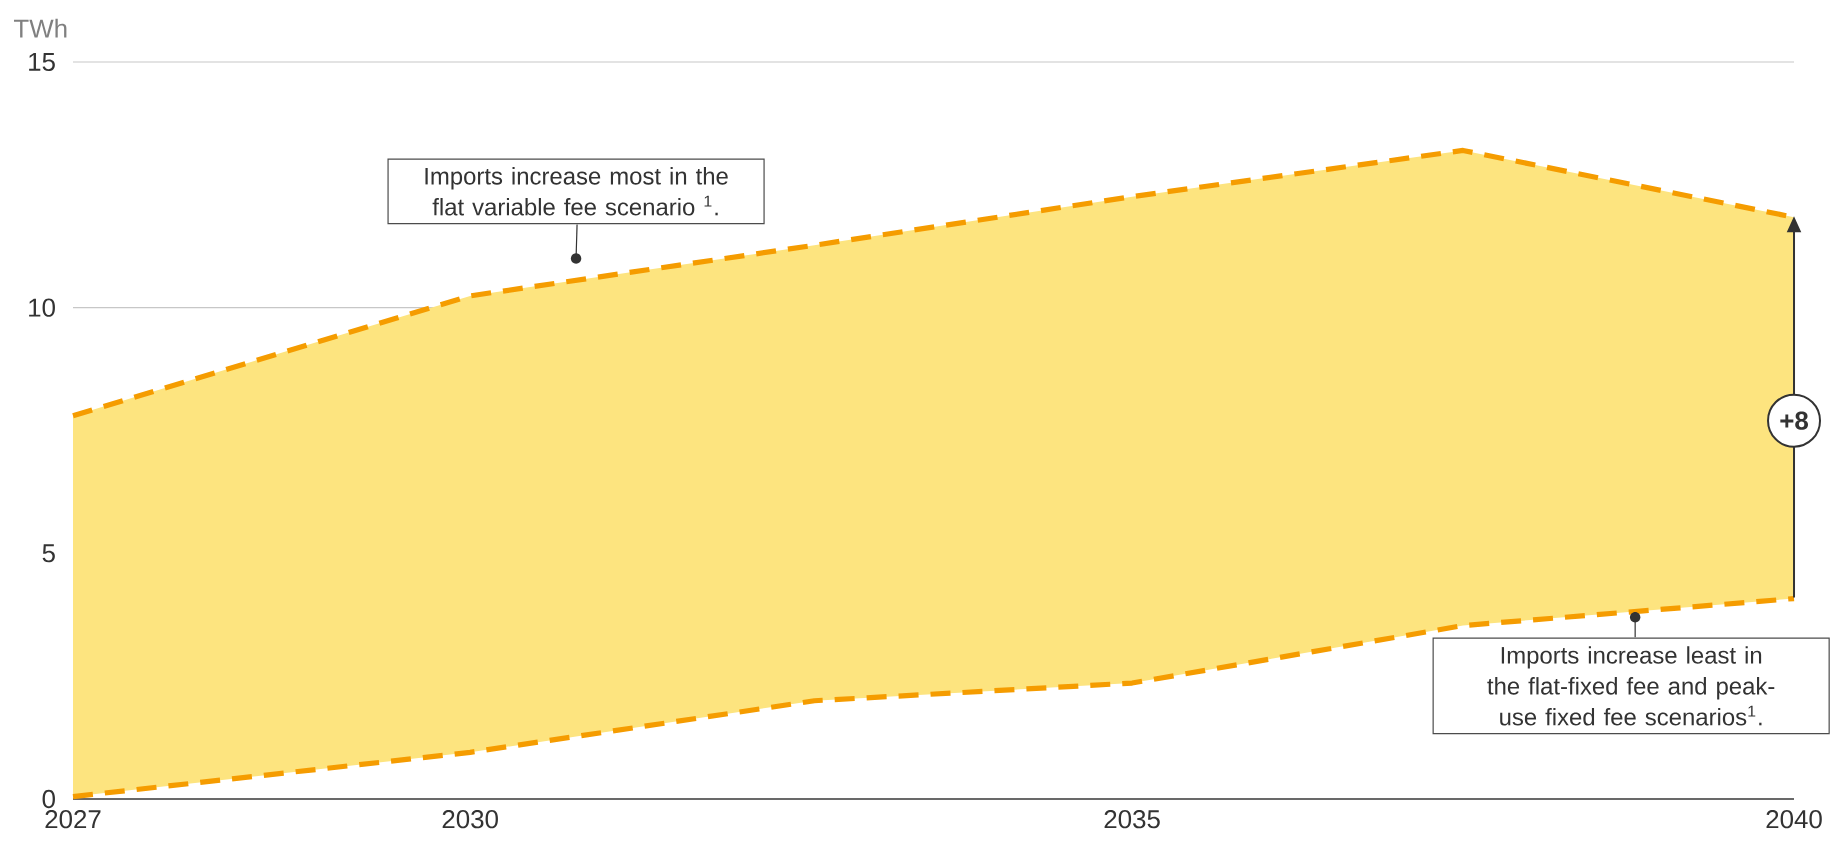 The image size is (1836, 845). Describe the element at coordinates (42, 307) in the screenshot. I see `y-tick-label: 10` at that location.